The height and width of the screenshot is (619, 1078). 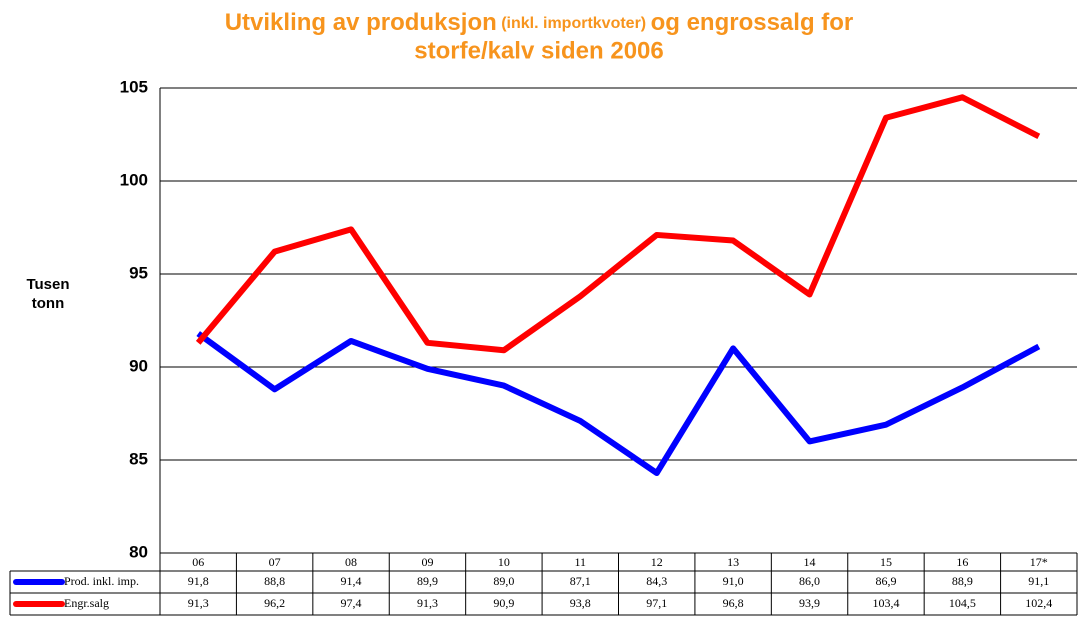 I want to click on x-tick-label: 15, so click(x=886, y=562).